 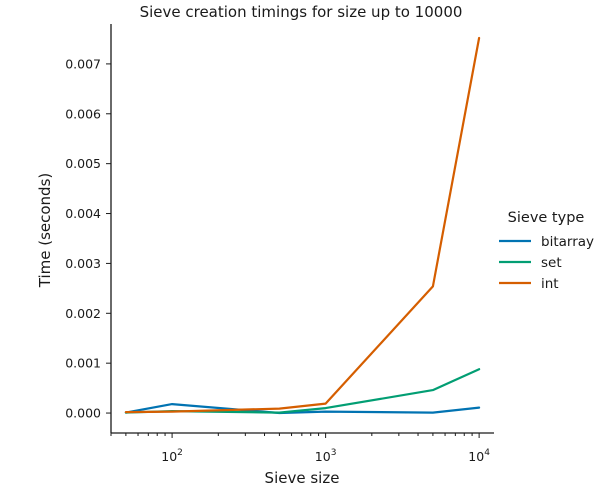 I want to click on y-tick-label: 0.007, so click(x=83, y=63).